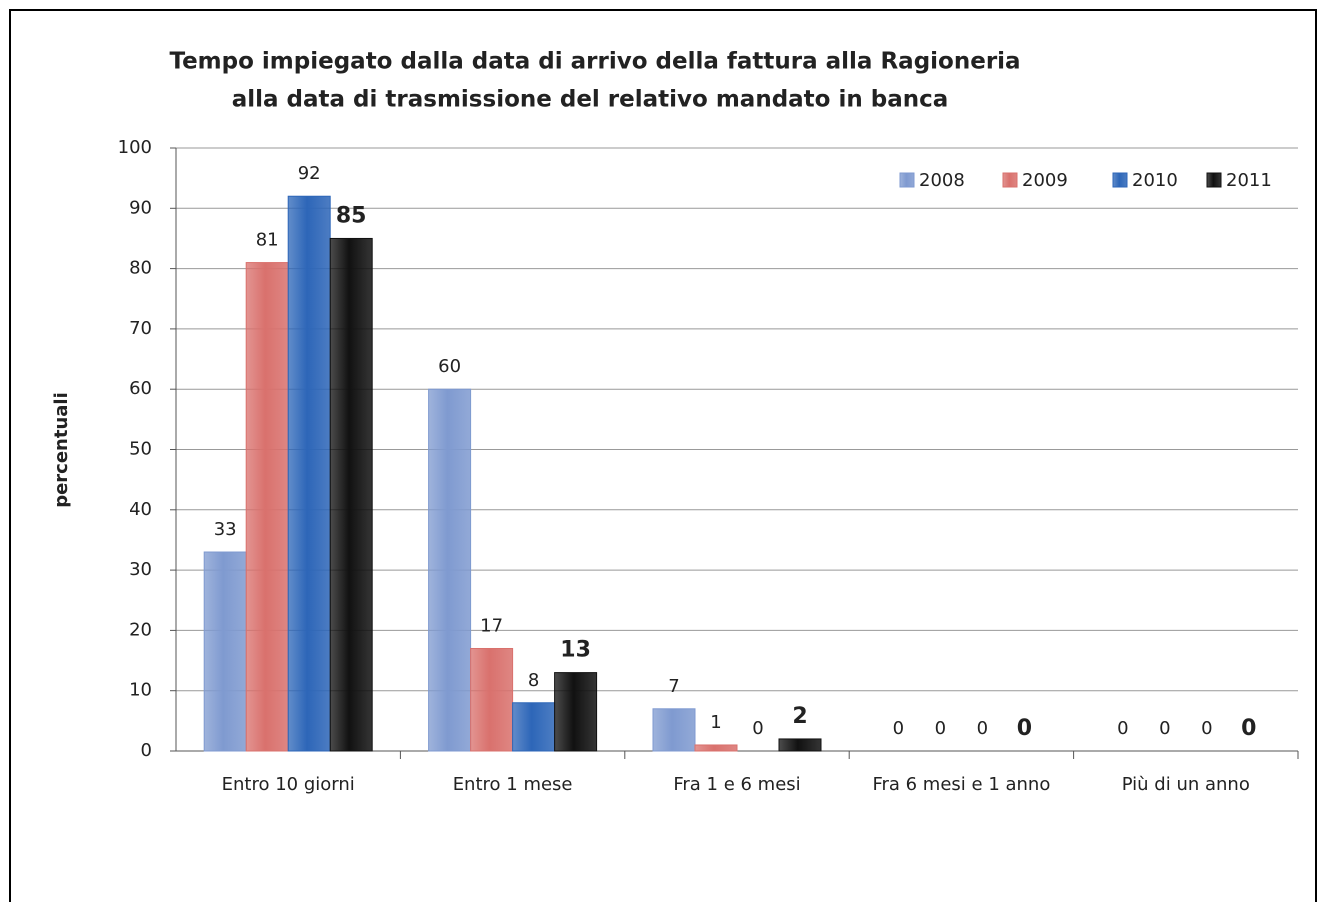 Image resolution: width=1326 pixels, height=902 pixels. I want to click on y-tick-label: 20, so click(140, 629).